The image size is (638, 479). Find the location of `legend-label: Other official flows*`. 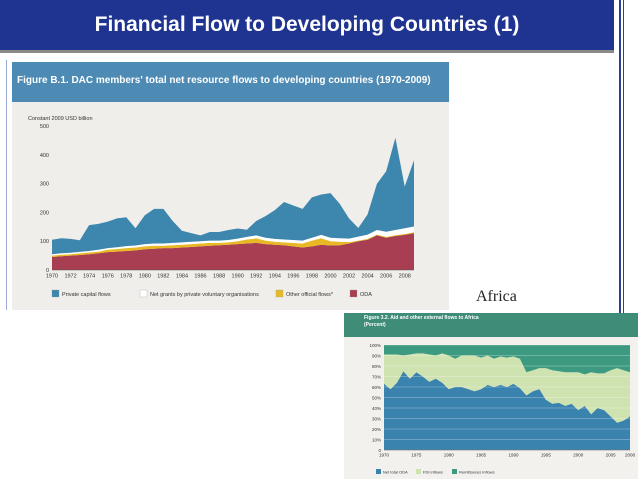

legend-label: Other official flows* is located at coordinates (310, 295).